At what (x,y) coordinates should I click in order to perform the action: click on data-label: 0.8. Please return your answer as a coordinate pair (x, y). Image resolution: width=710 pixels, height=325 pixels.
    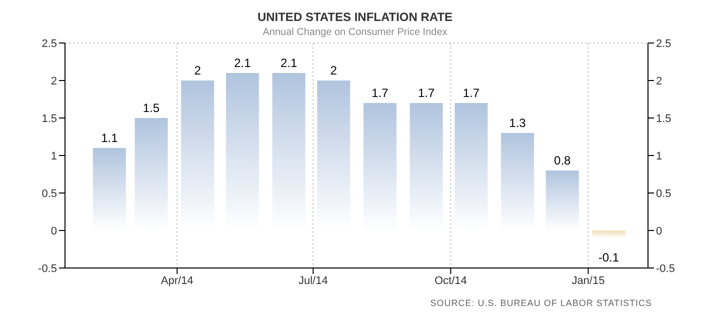
    Looking at the image, I should click on (563, 161).